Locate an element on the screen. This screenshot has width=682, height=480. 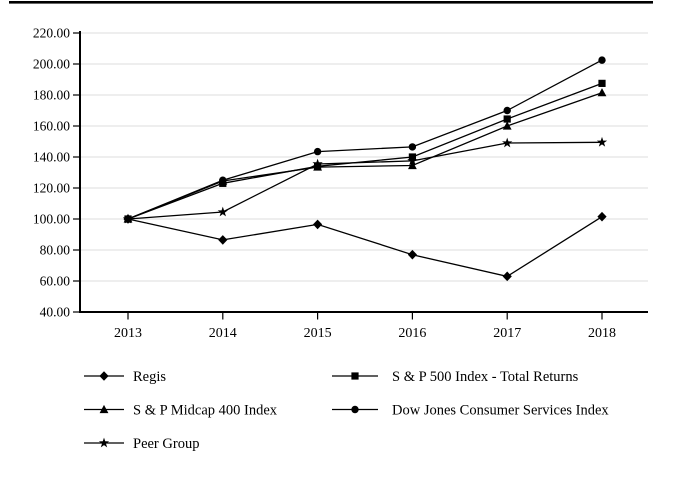
legend-item-s-p-500-index-total-returns: S & P 500 Index - Total Returns is located at coordinates (455, 377).